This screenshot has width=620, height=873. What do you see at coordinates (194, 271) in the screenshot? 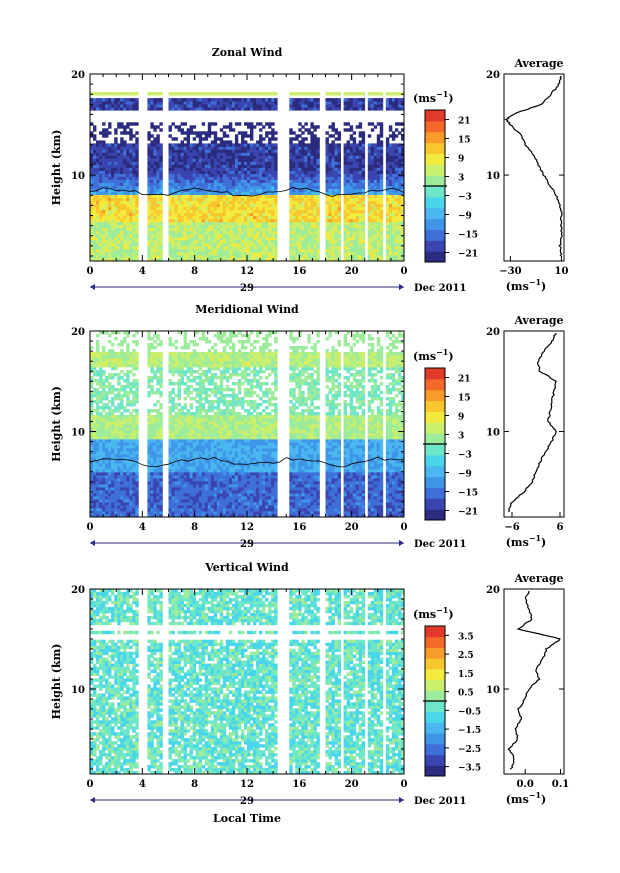
I see `x-tick-label: 8` at bounding box center [194, 271].